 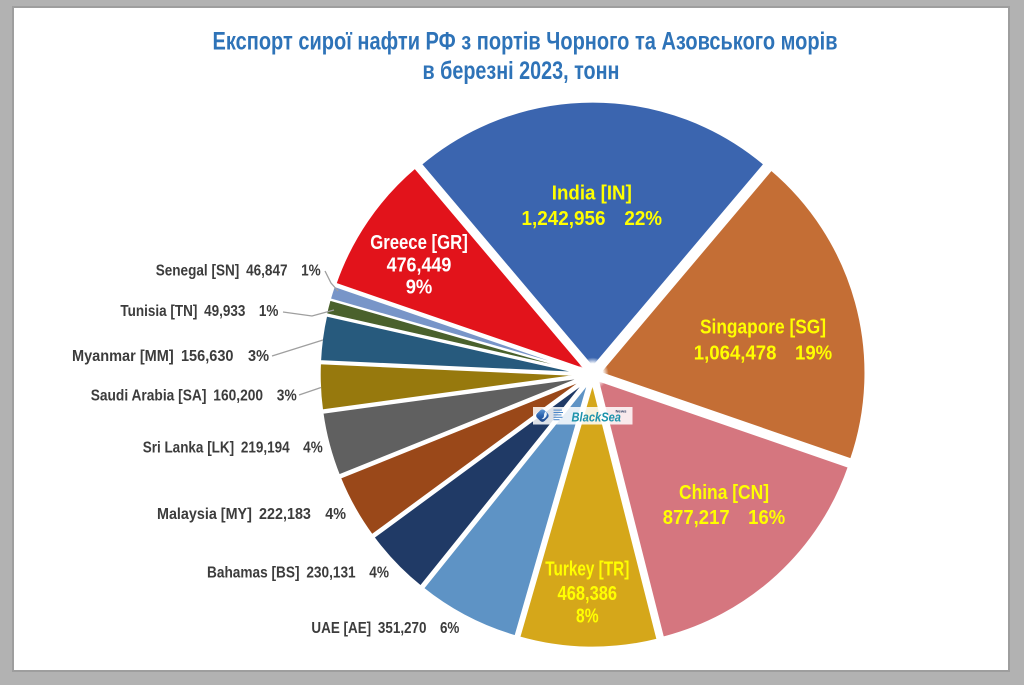 I want to click on svg-text: 877,217 16%, so click(x=724, y=518).